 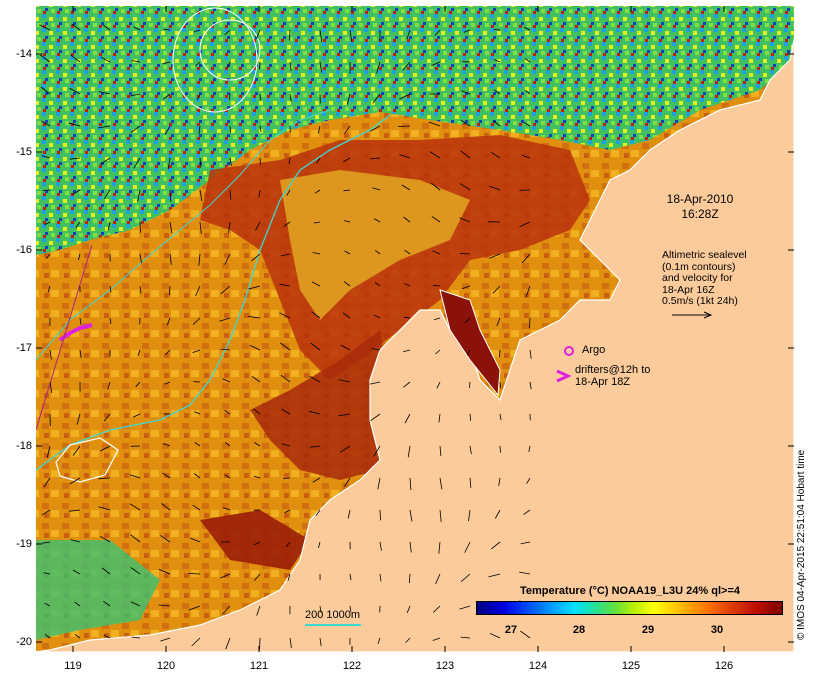 I want to click on drifter-track, so click(x=75, y=332).